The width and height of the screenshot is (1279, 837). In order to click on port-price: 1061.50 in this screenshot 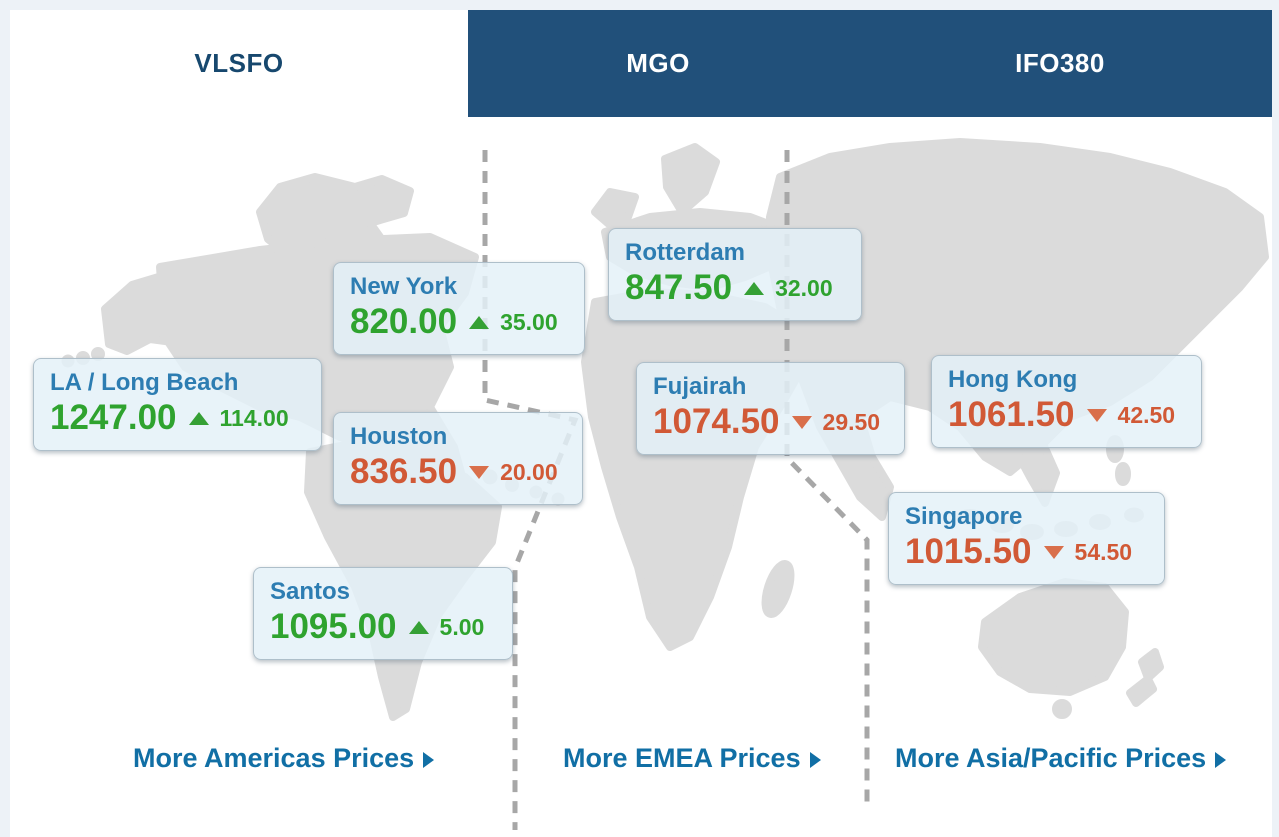, I will do `click(1011, 414)`.